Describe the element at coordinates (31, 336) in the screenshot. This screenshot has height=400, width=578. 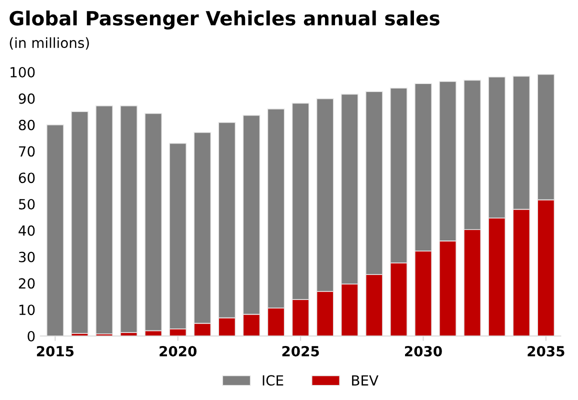
I see `y-tick-label: 0` at that location.